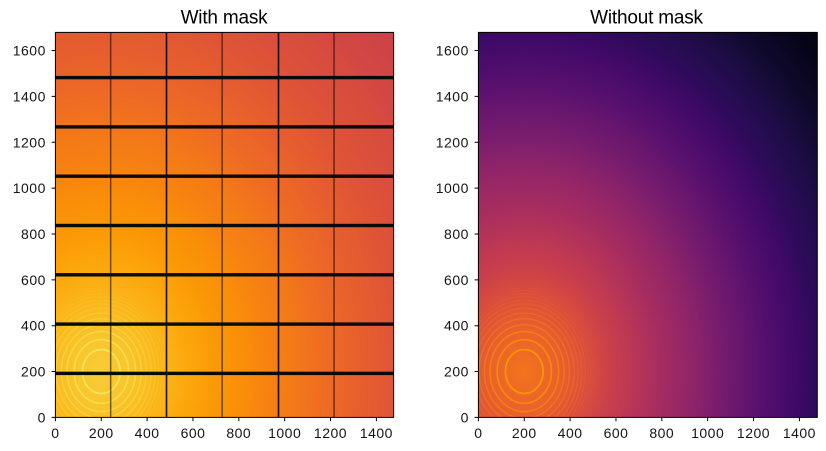 The image size is (826, 451). I want to click on svg-text: Without mask, so click(646, 17).